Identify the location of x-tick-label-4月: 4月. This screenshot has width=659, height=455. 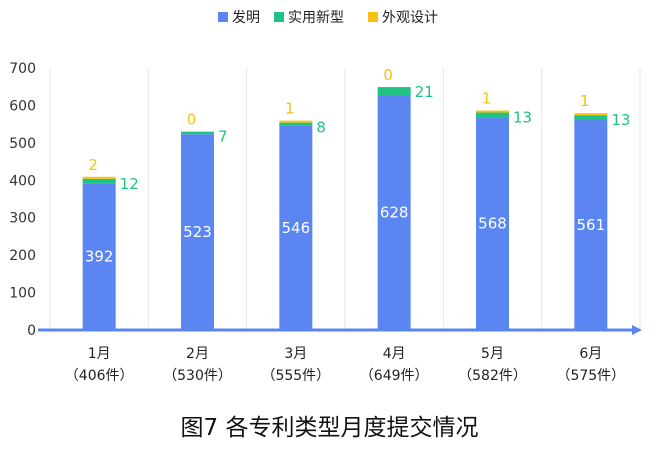
(394, 354).